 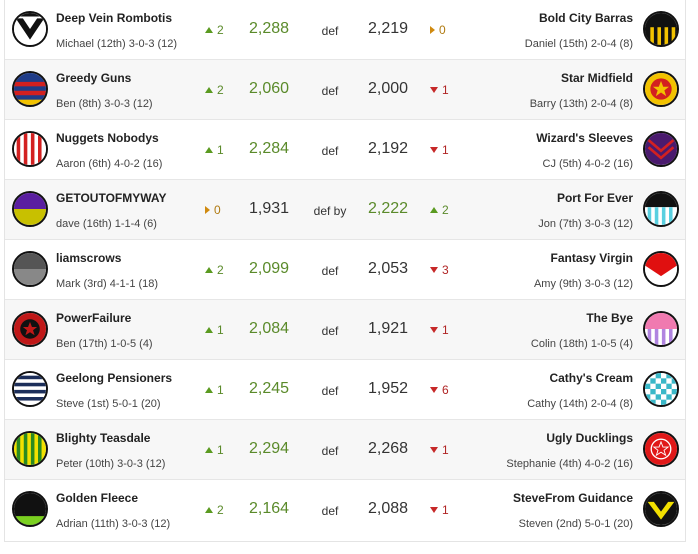 I want to click on away-score: 2,222, so click(x=388, y=208).